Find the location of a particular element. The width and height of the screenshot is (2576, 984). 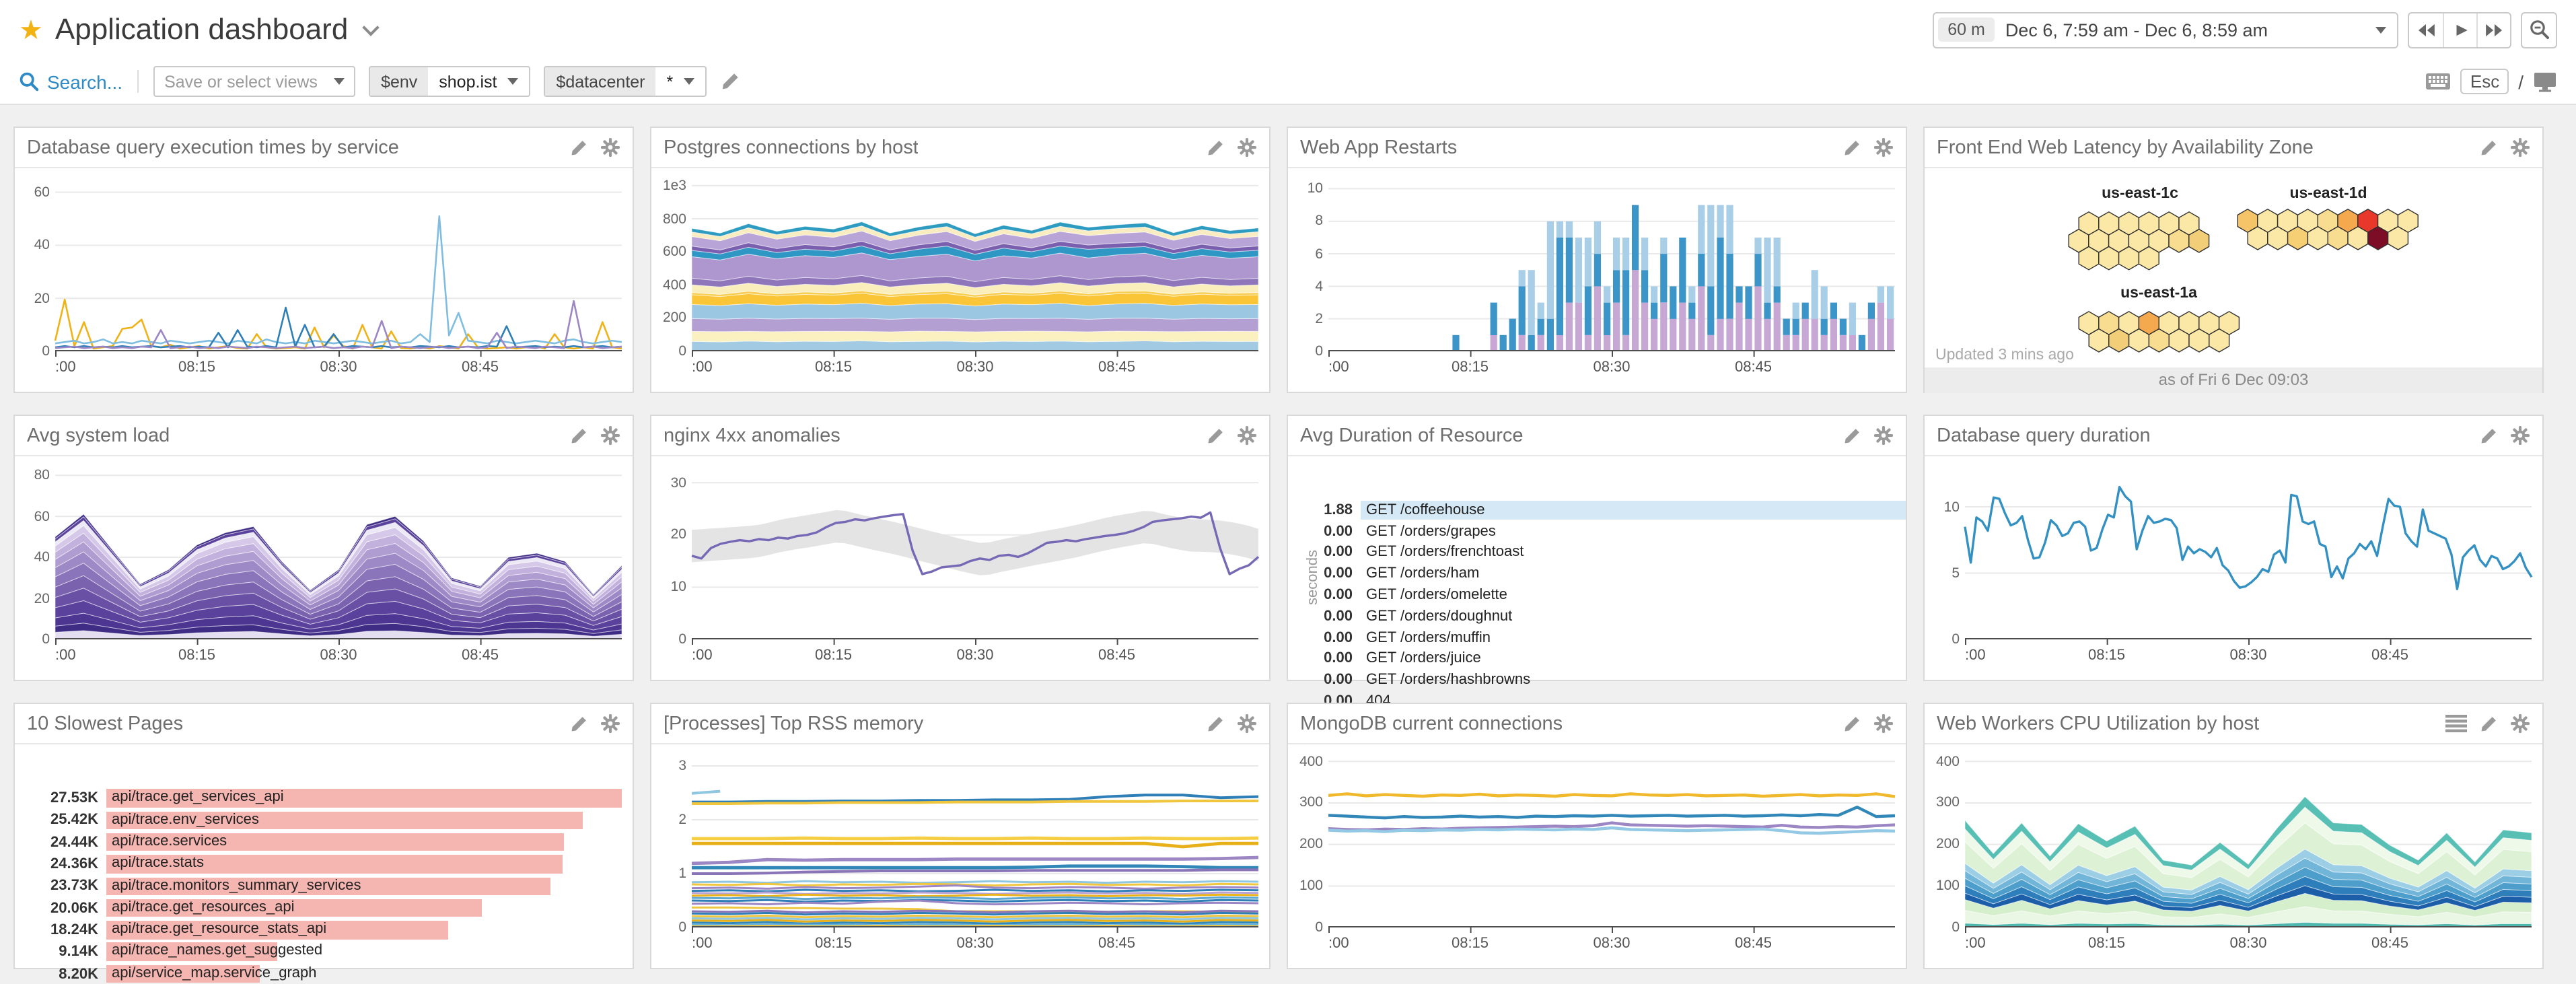

chart-area: 0 2 4 6 8 10 :00 08:15 08:30 08:45 is located at coordinates (1597, 280).